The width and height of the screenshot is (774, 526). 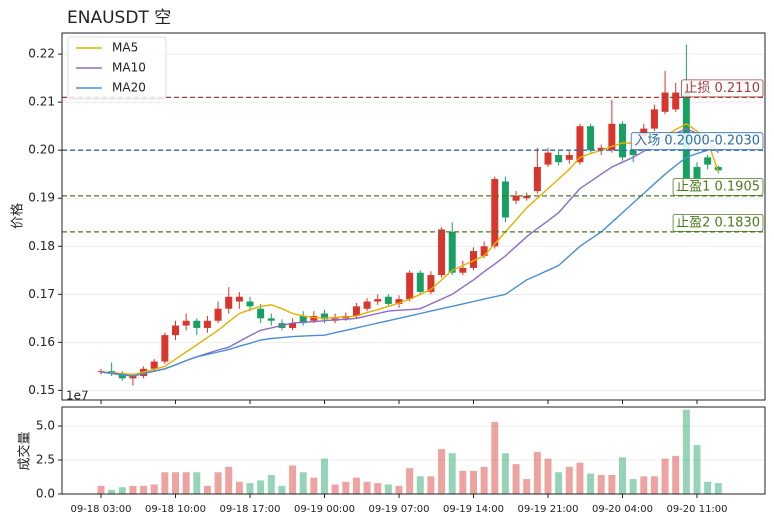 I want to click on y-tick-label: 2.5, so click(x=45, y=460).